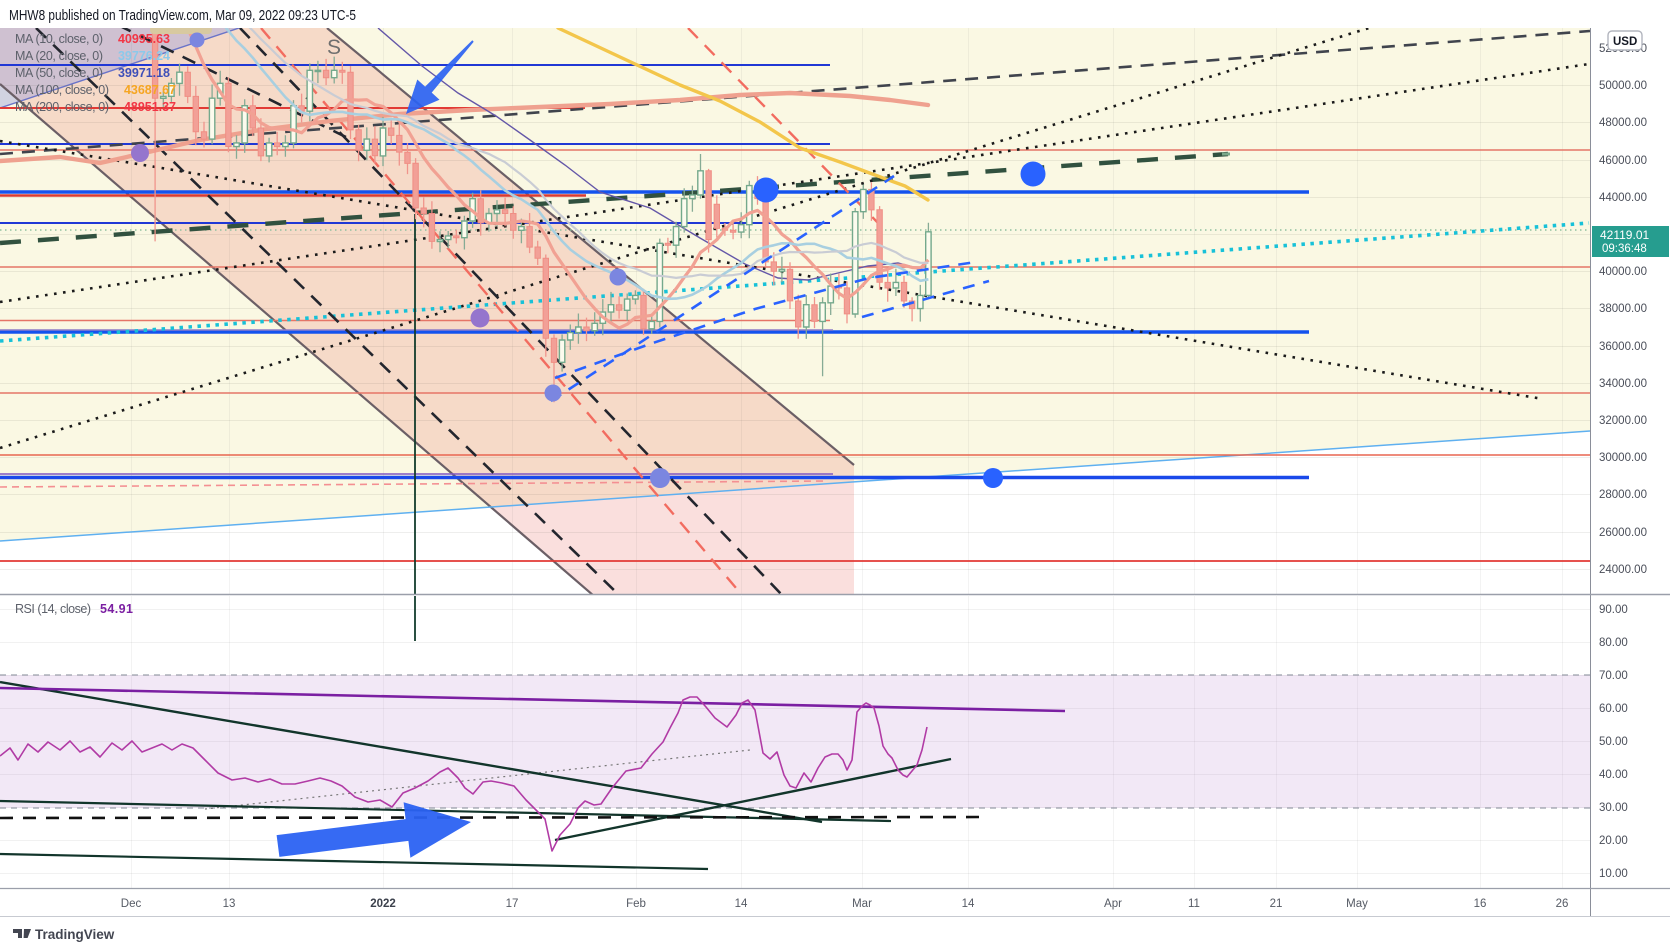 The image size is (1670, 951). What do you see at coordinates (1623, 384) in the screenshot?
I see `svg-text: 34000.00` at bounding box center [1623, 384].